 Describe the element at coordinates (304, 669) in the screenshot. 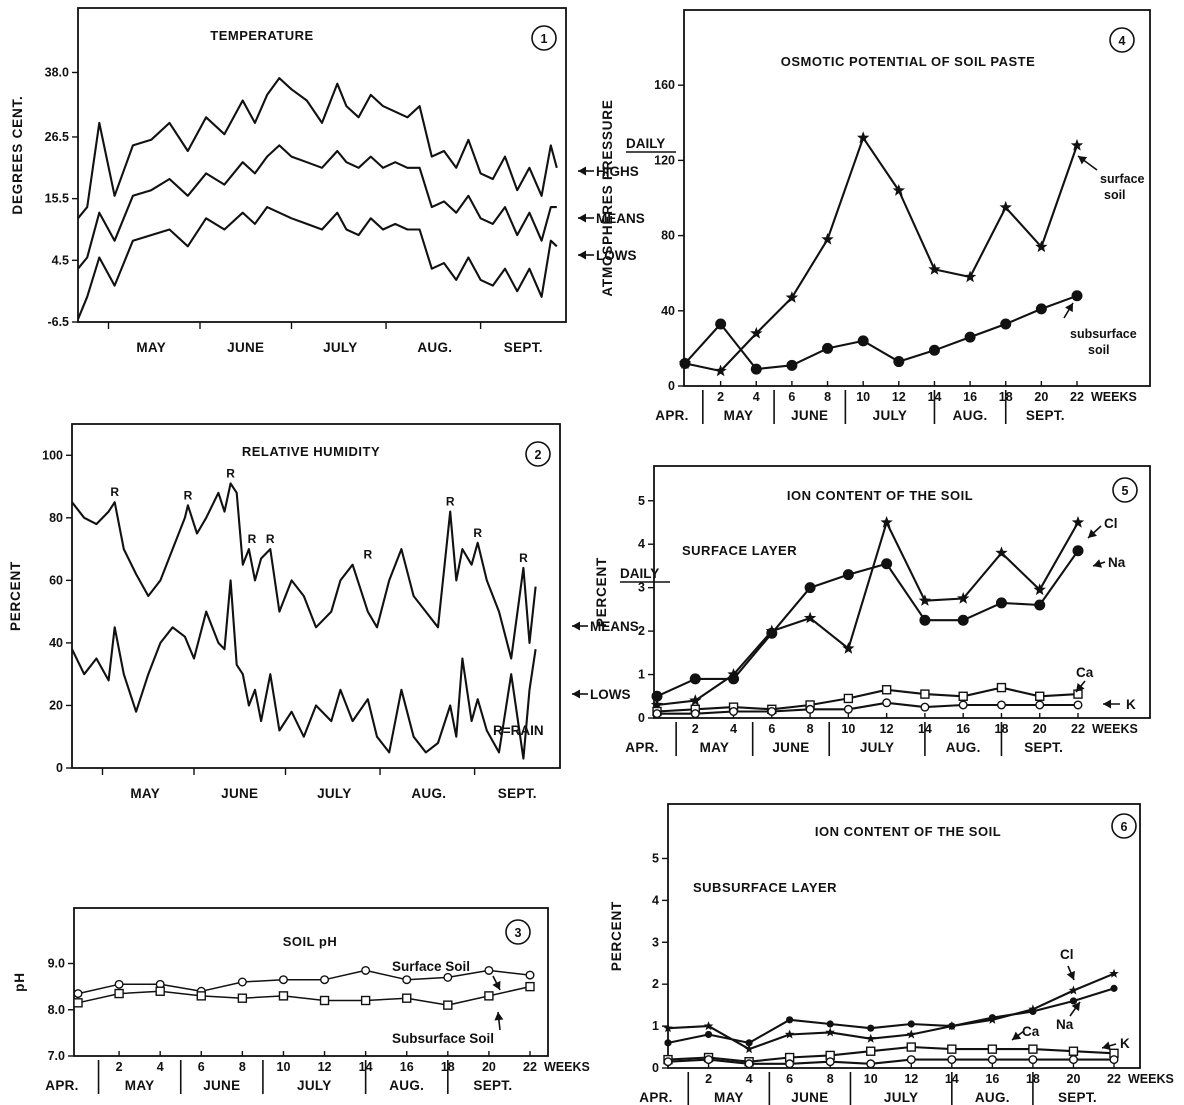

I see `series-line-lows` at that location.